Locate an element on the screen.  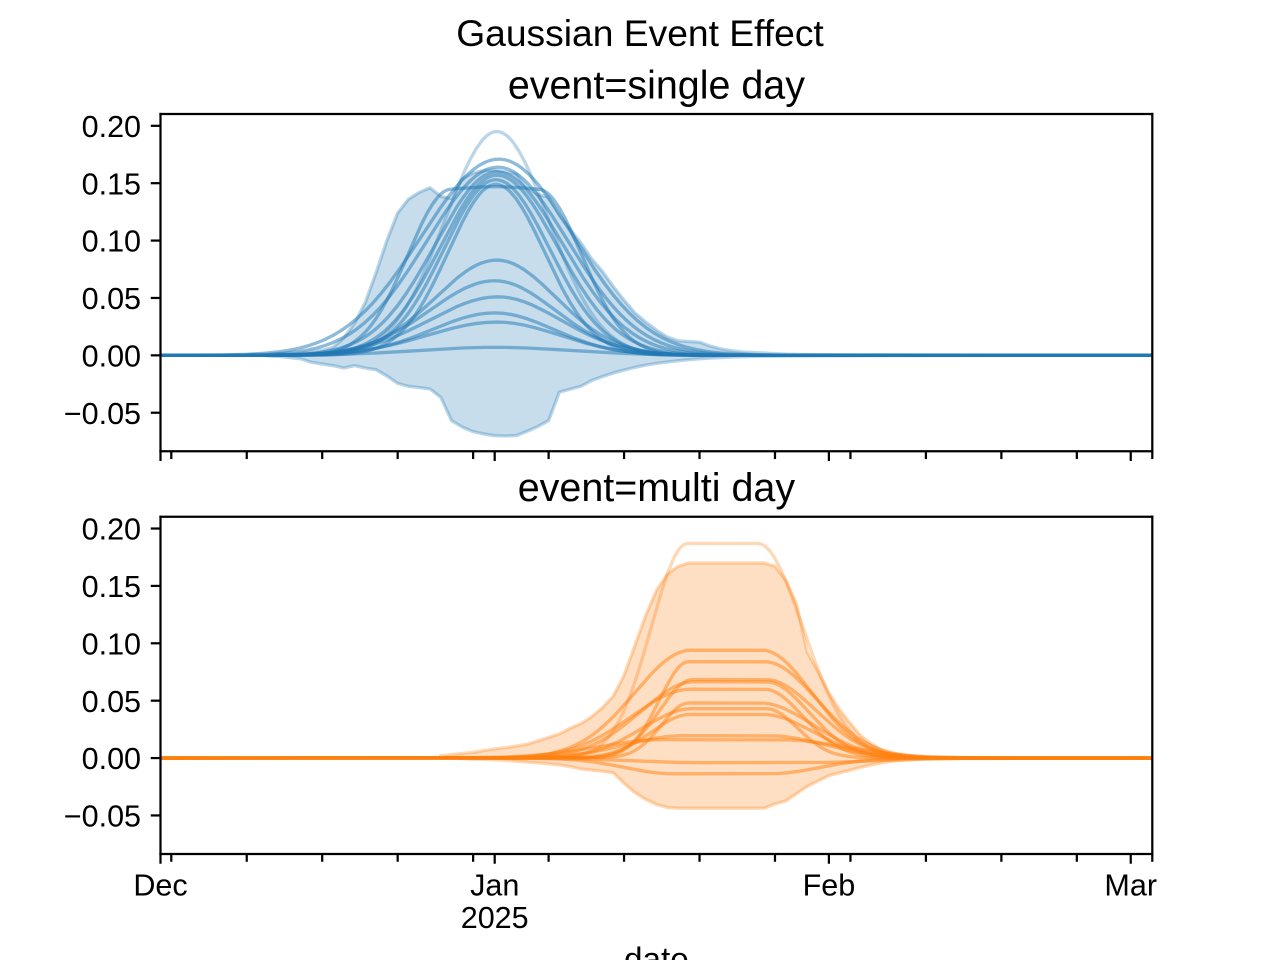
svg-text: Mar is located at coordinates (1130, 886).